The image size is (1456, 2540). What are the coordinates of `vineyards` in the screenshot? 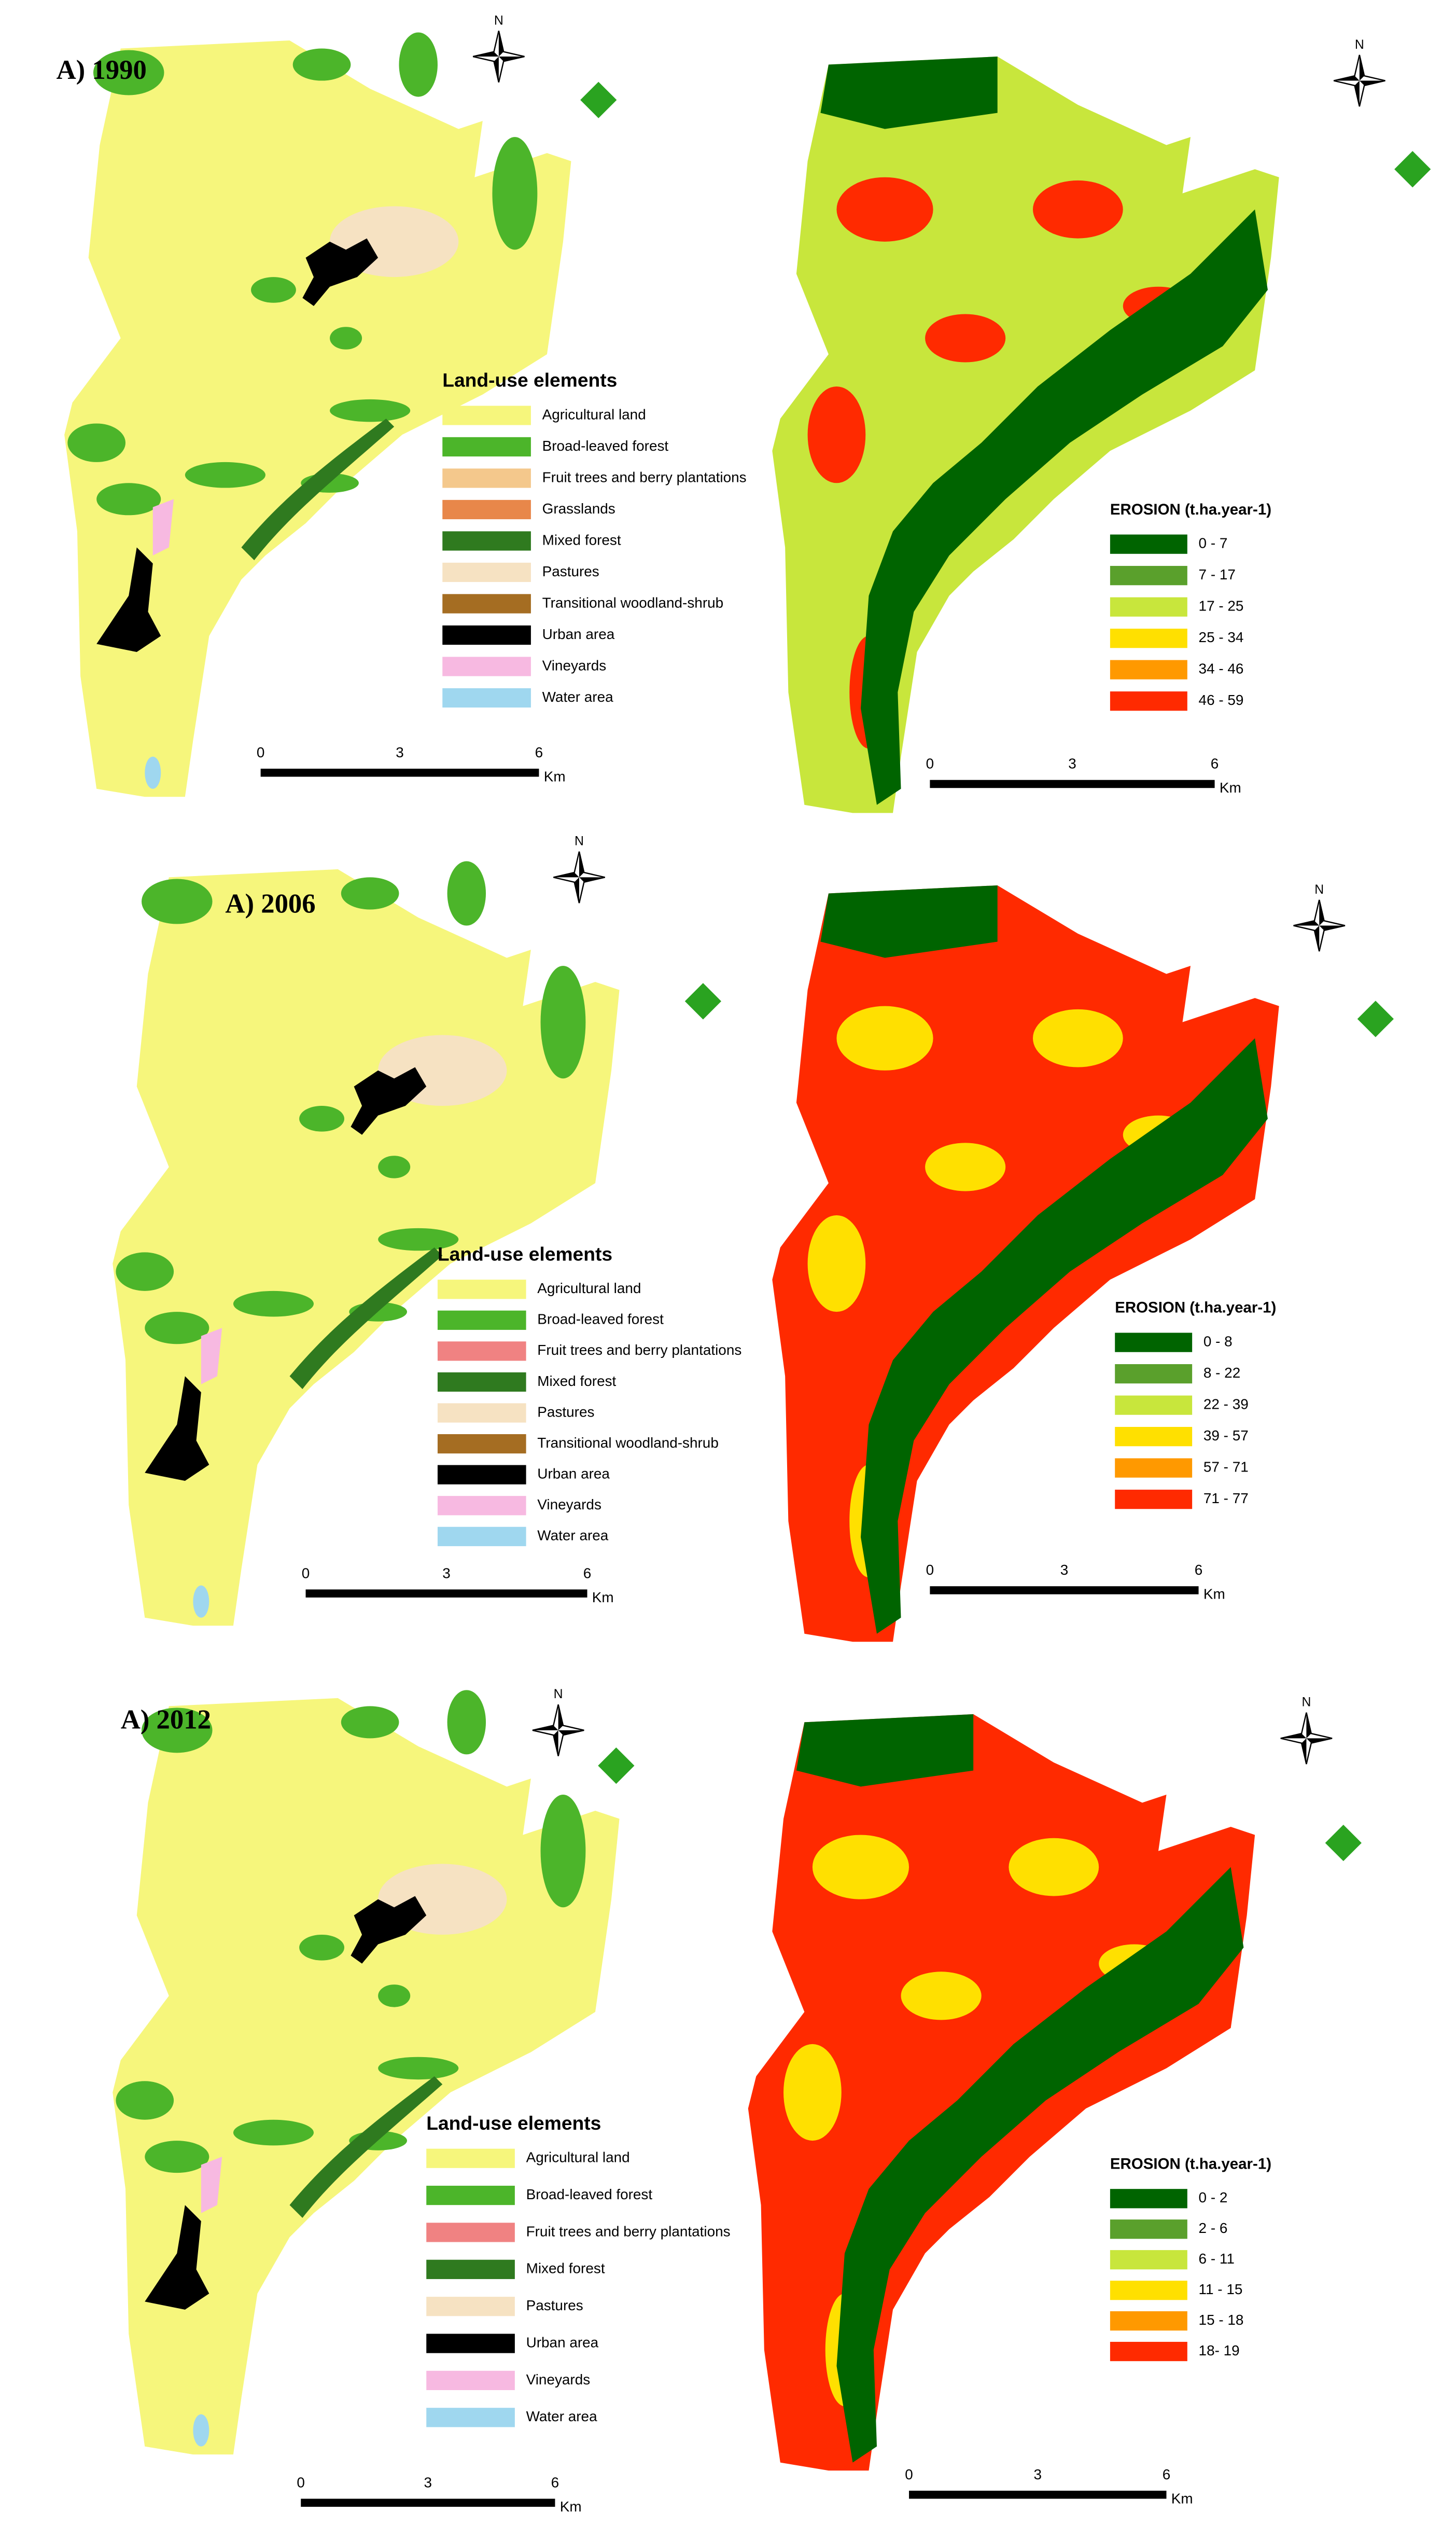 It's located at (163, 527).